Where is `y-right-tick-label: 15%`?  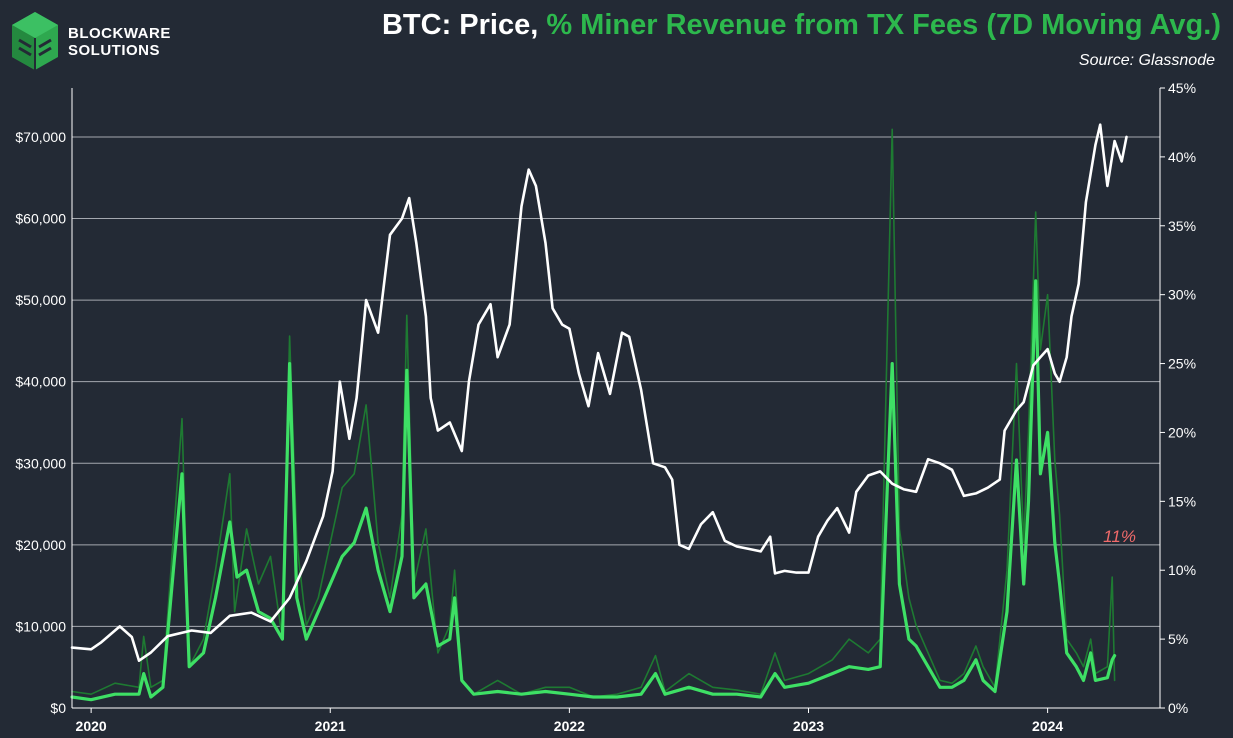
y-right-tick-label: 15% is located at coordinates (1182, 501).